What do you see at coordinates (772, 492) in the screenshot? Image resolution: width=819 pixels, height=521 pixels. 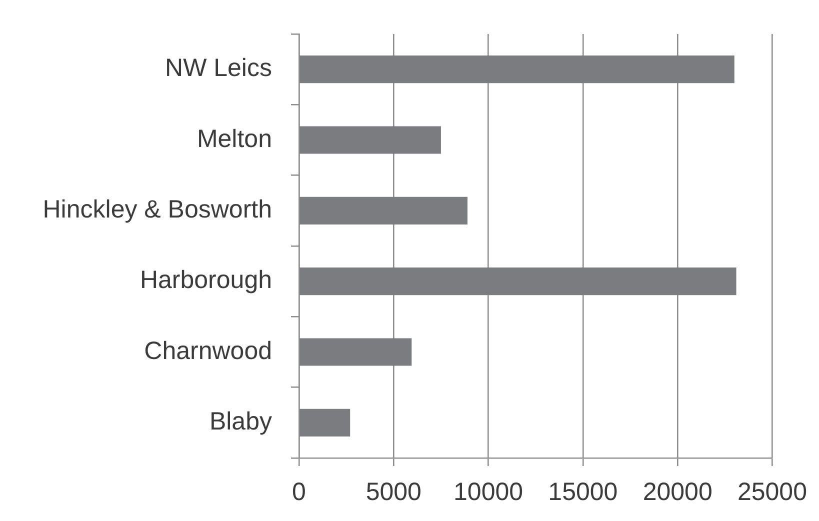 I see `x-tick-label: 25000` at bounding box center [772, 492].